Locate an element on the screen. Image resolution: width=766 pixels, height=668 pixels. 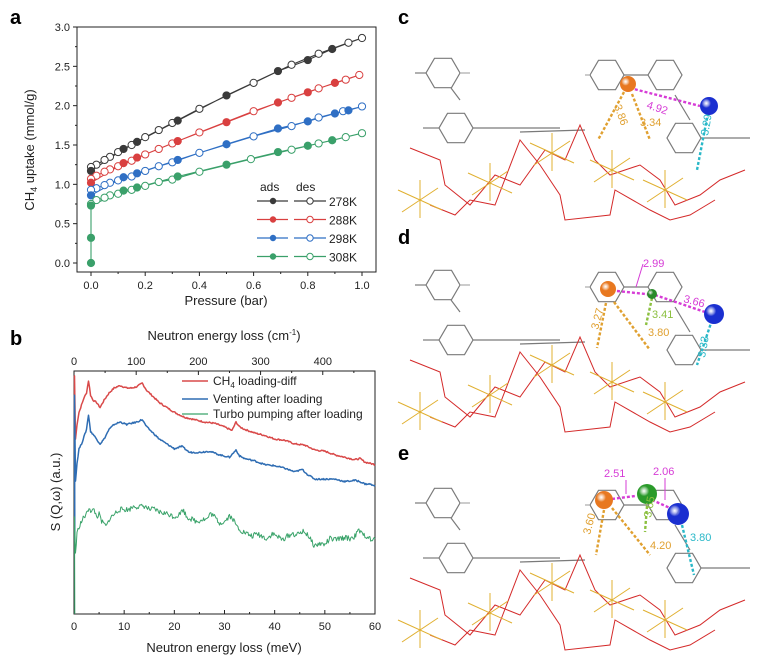
chart-b-x2tick-label: 400 is located at coordinates (323, 362).